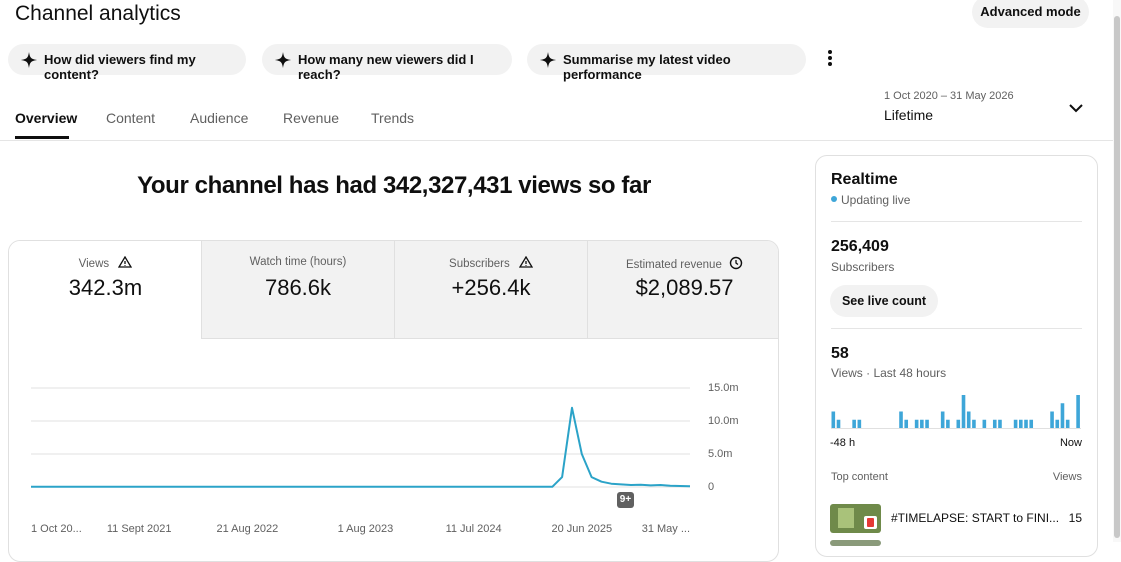  Describe the element at coordinates (1076, 108) in the screenshot. I see `dropdown-chevron` at that location.